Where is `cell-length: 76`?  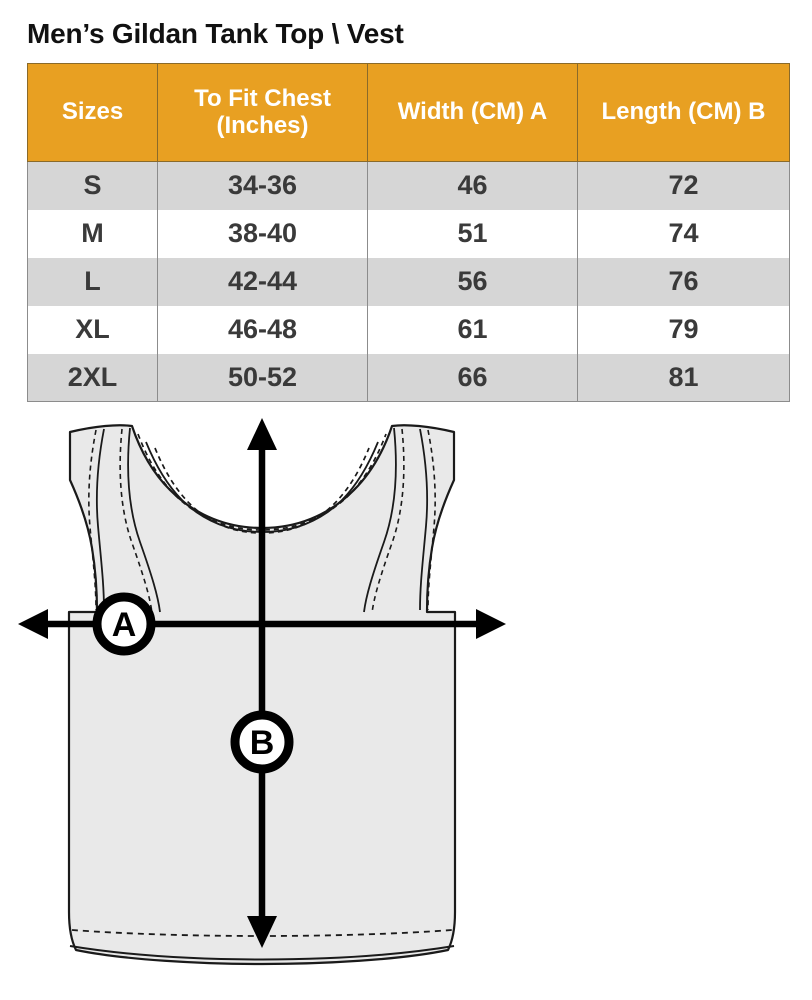 cell-length: 76 is located at coordinates (683, 281).